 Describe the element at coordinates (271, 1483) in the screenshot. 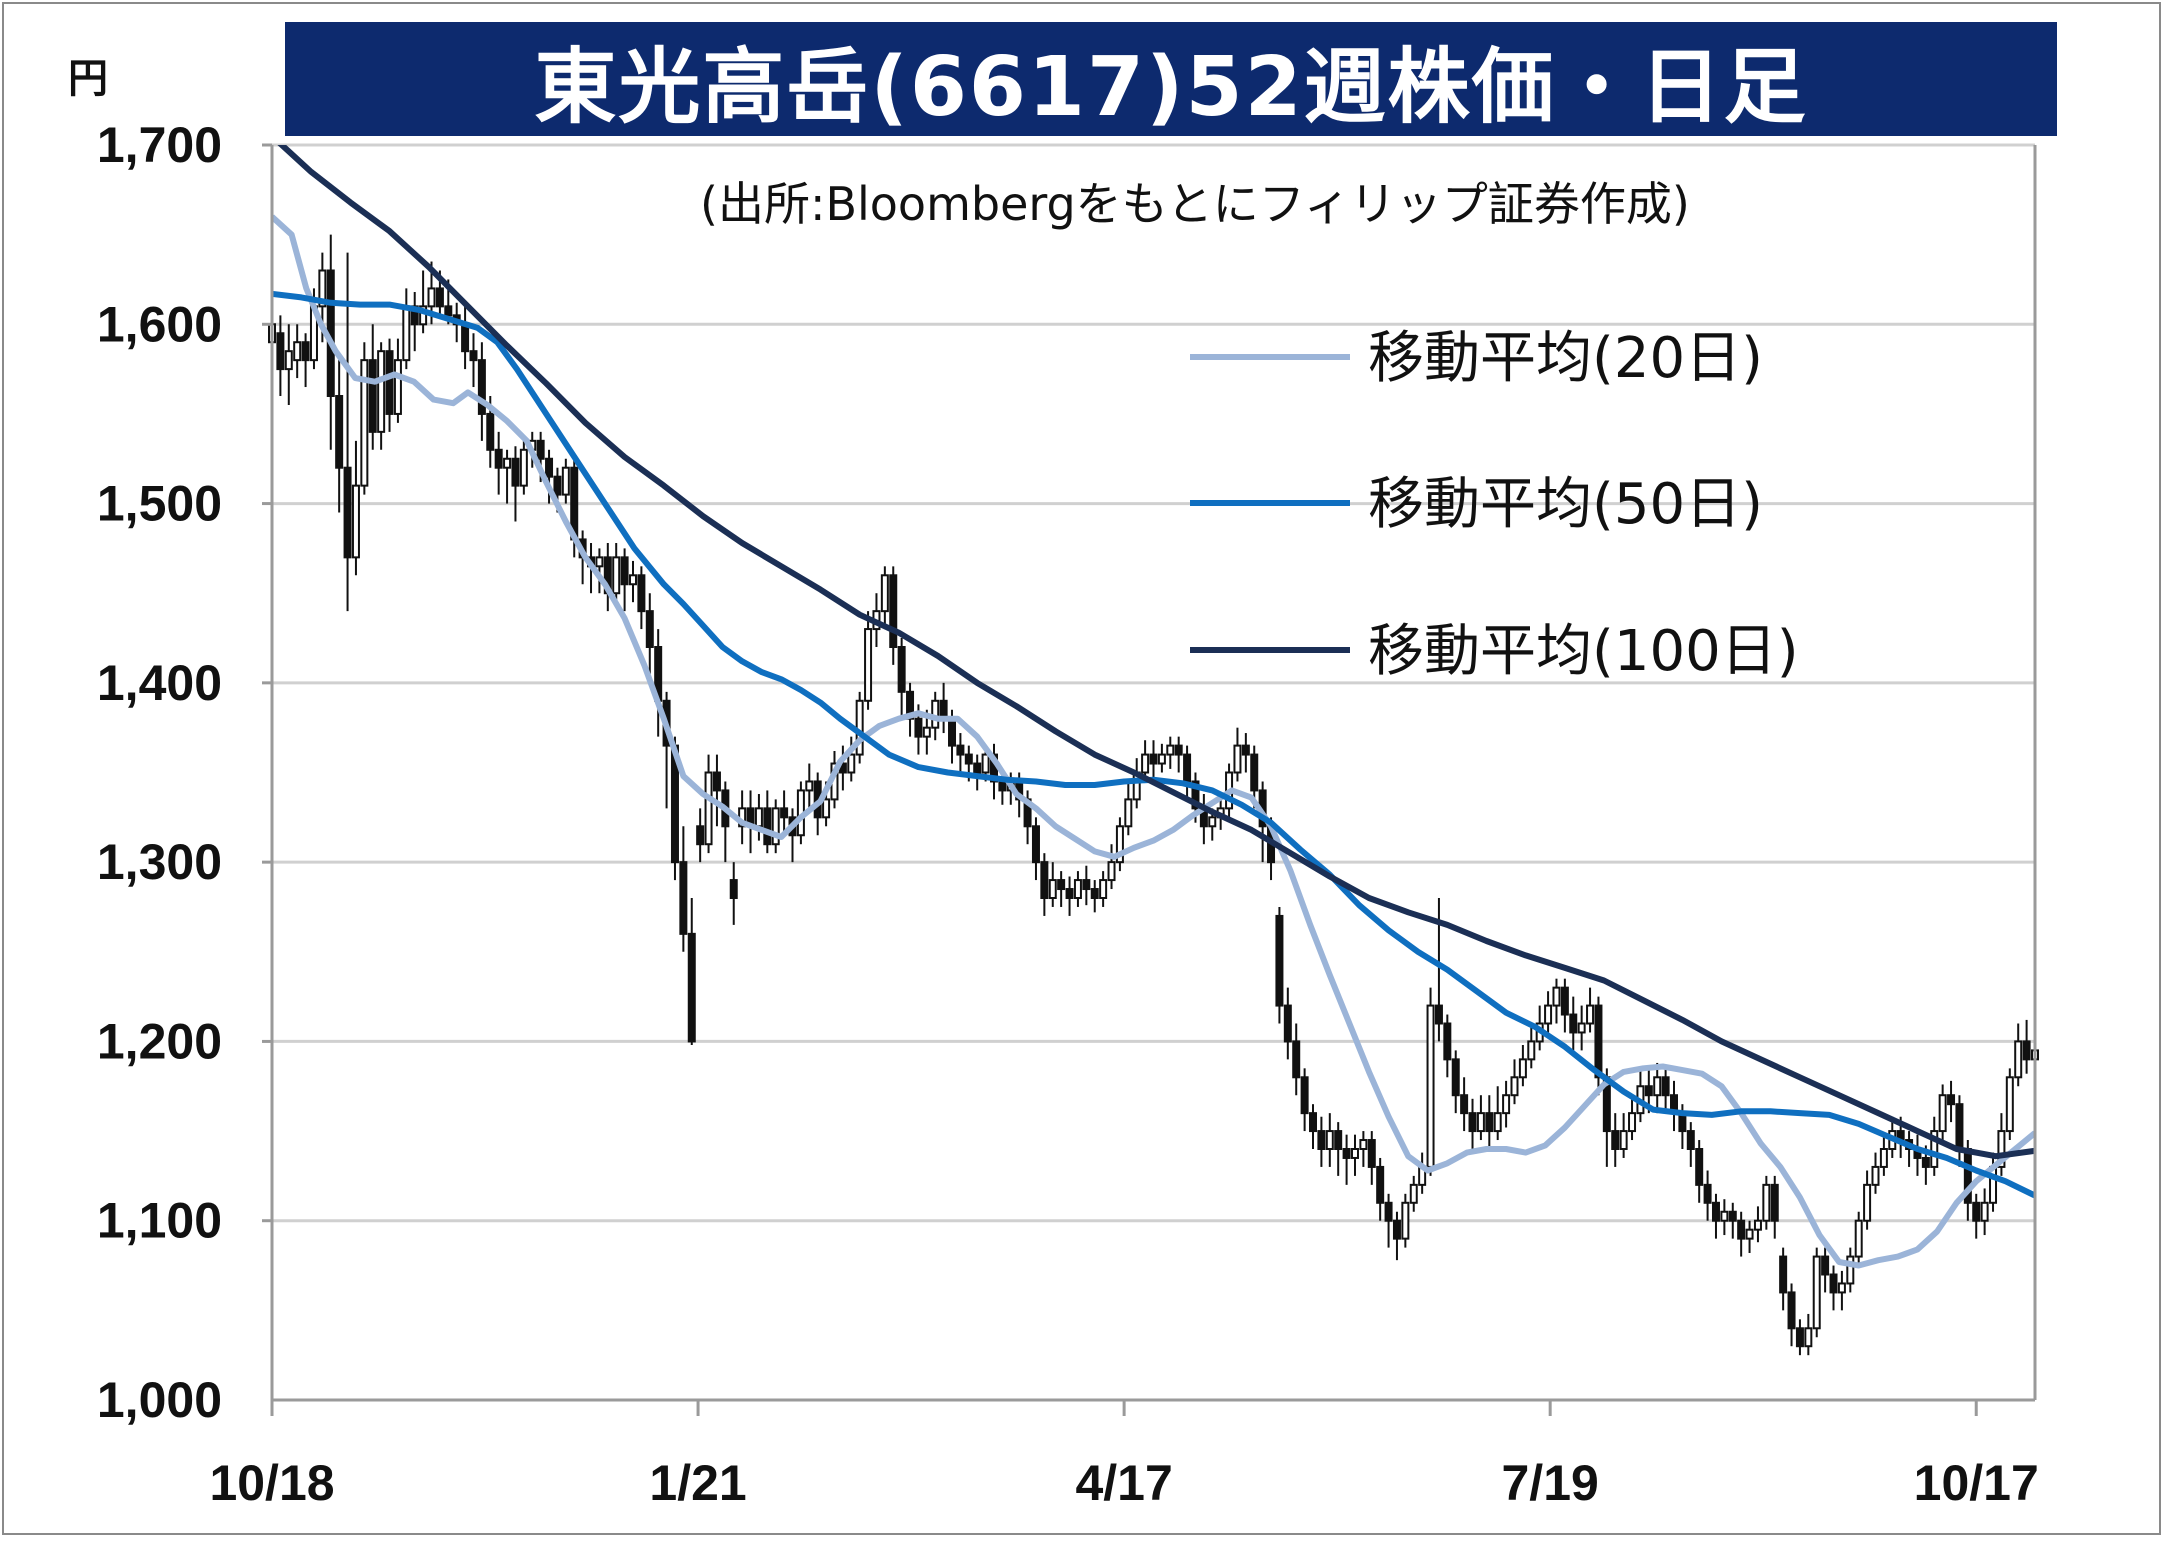

I see `x-tick-label: 10/18` at that location.